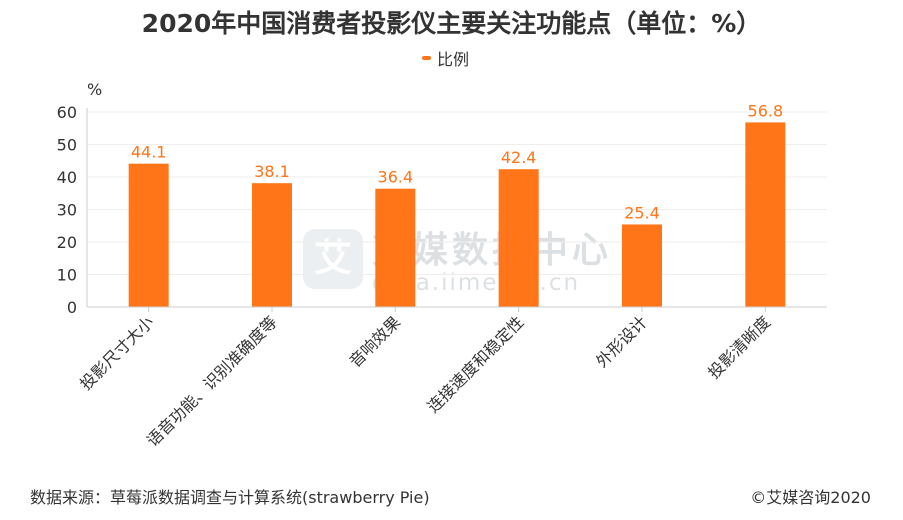 The width and height of the screenshot is (903, 520). What do you see at coordinates (766, 110) in the screenshot?
I see `data-label-5: 56.8` at bounding box center [766, 110].